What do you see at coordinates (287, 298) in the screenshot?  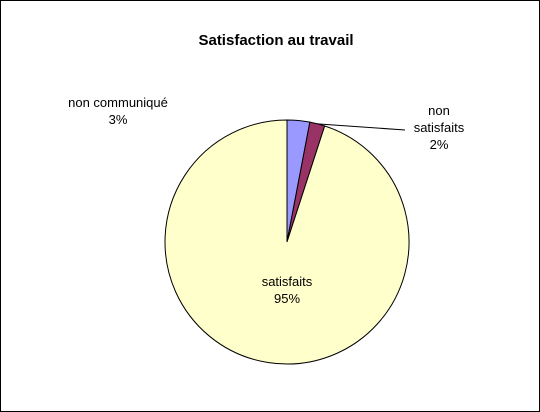 I see `slice-value-label: 95%` at bounding box center [287, 298].